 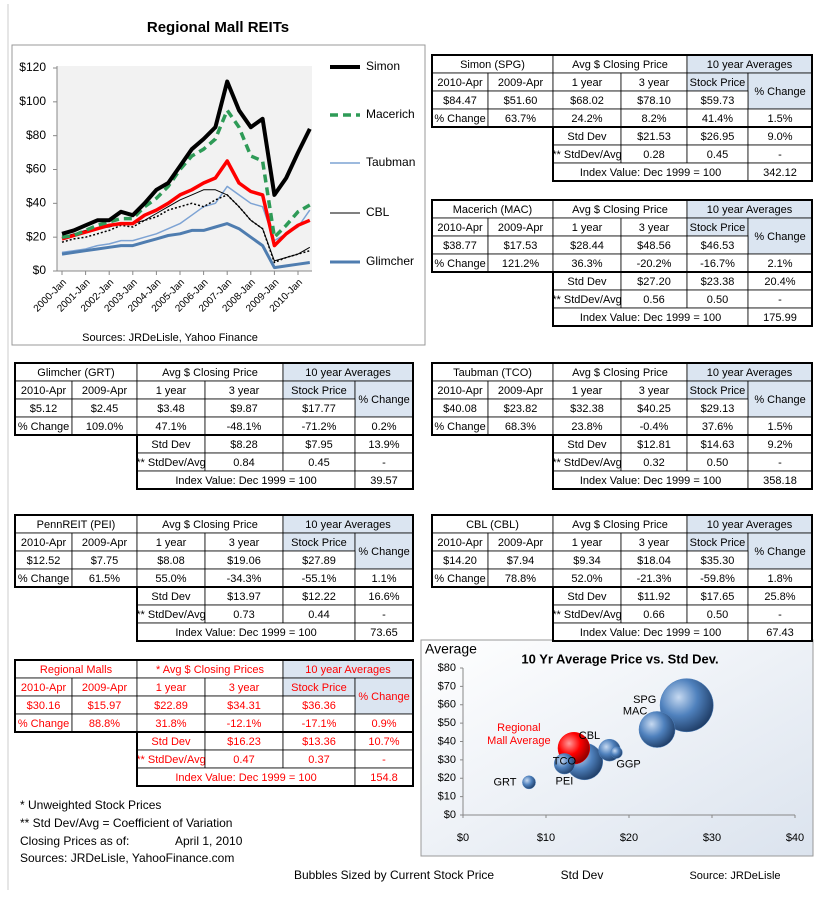 I want to click on table-text: Stock Price, so click(x=718, y=391).